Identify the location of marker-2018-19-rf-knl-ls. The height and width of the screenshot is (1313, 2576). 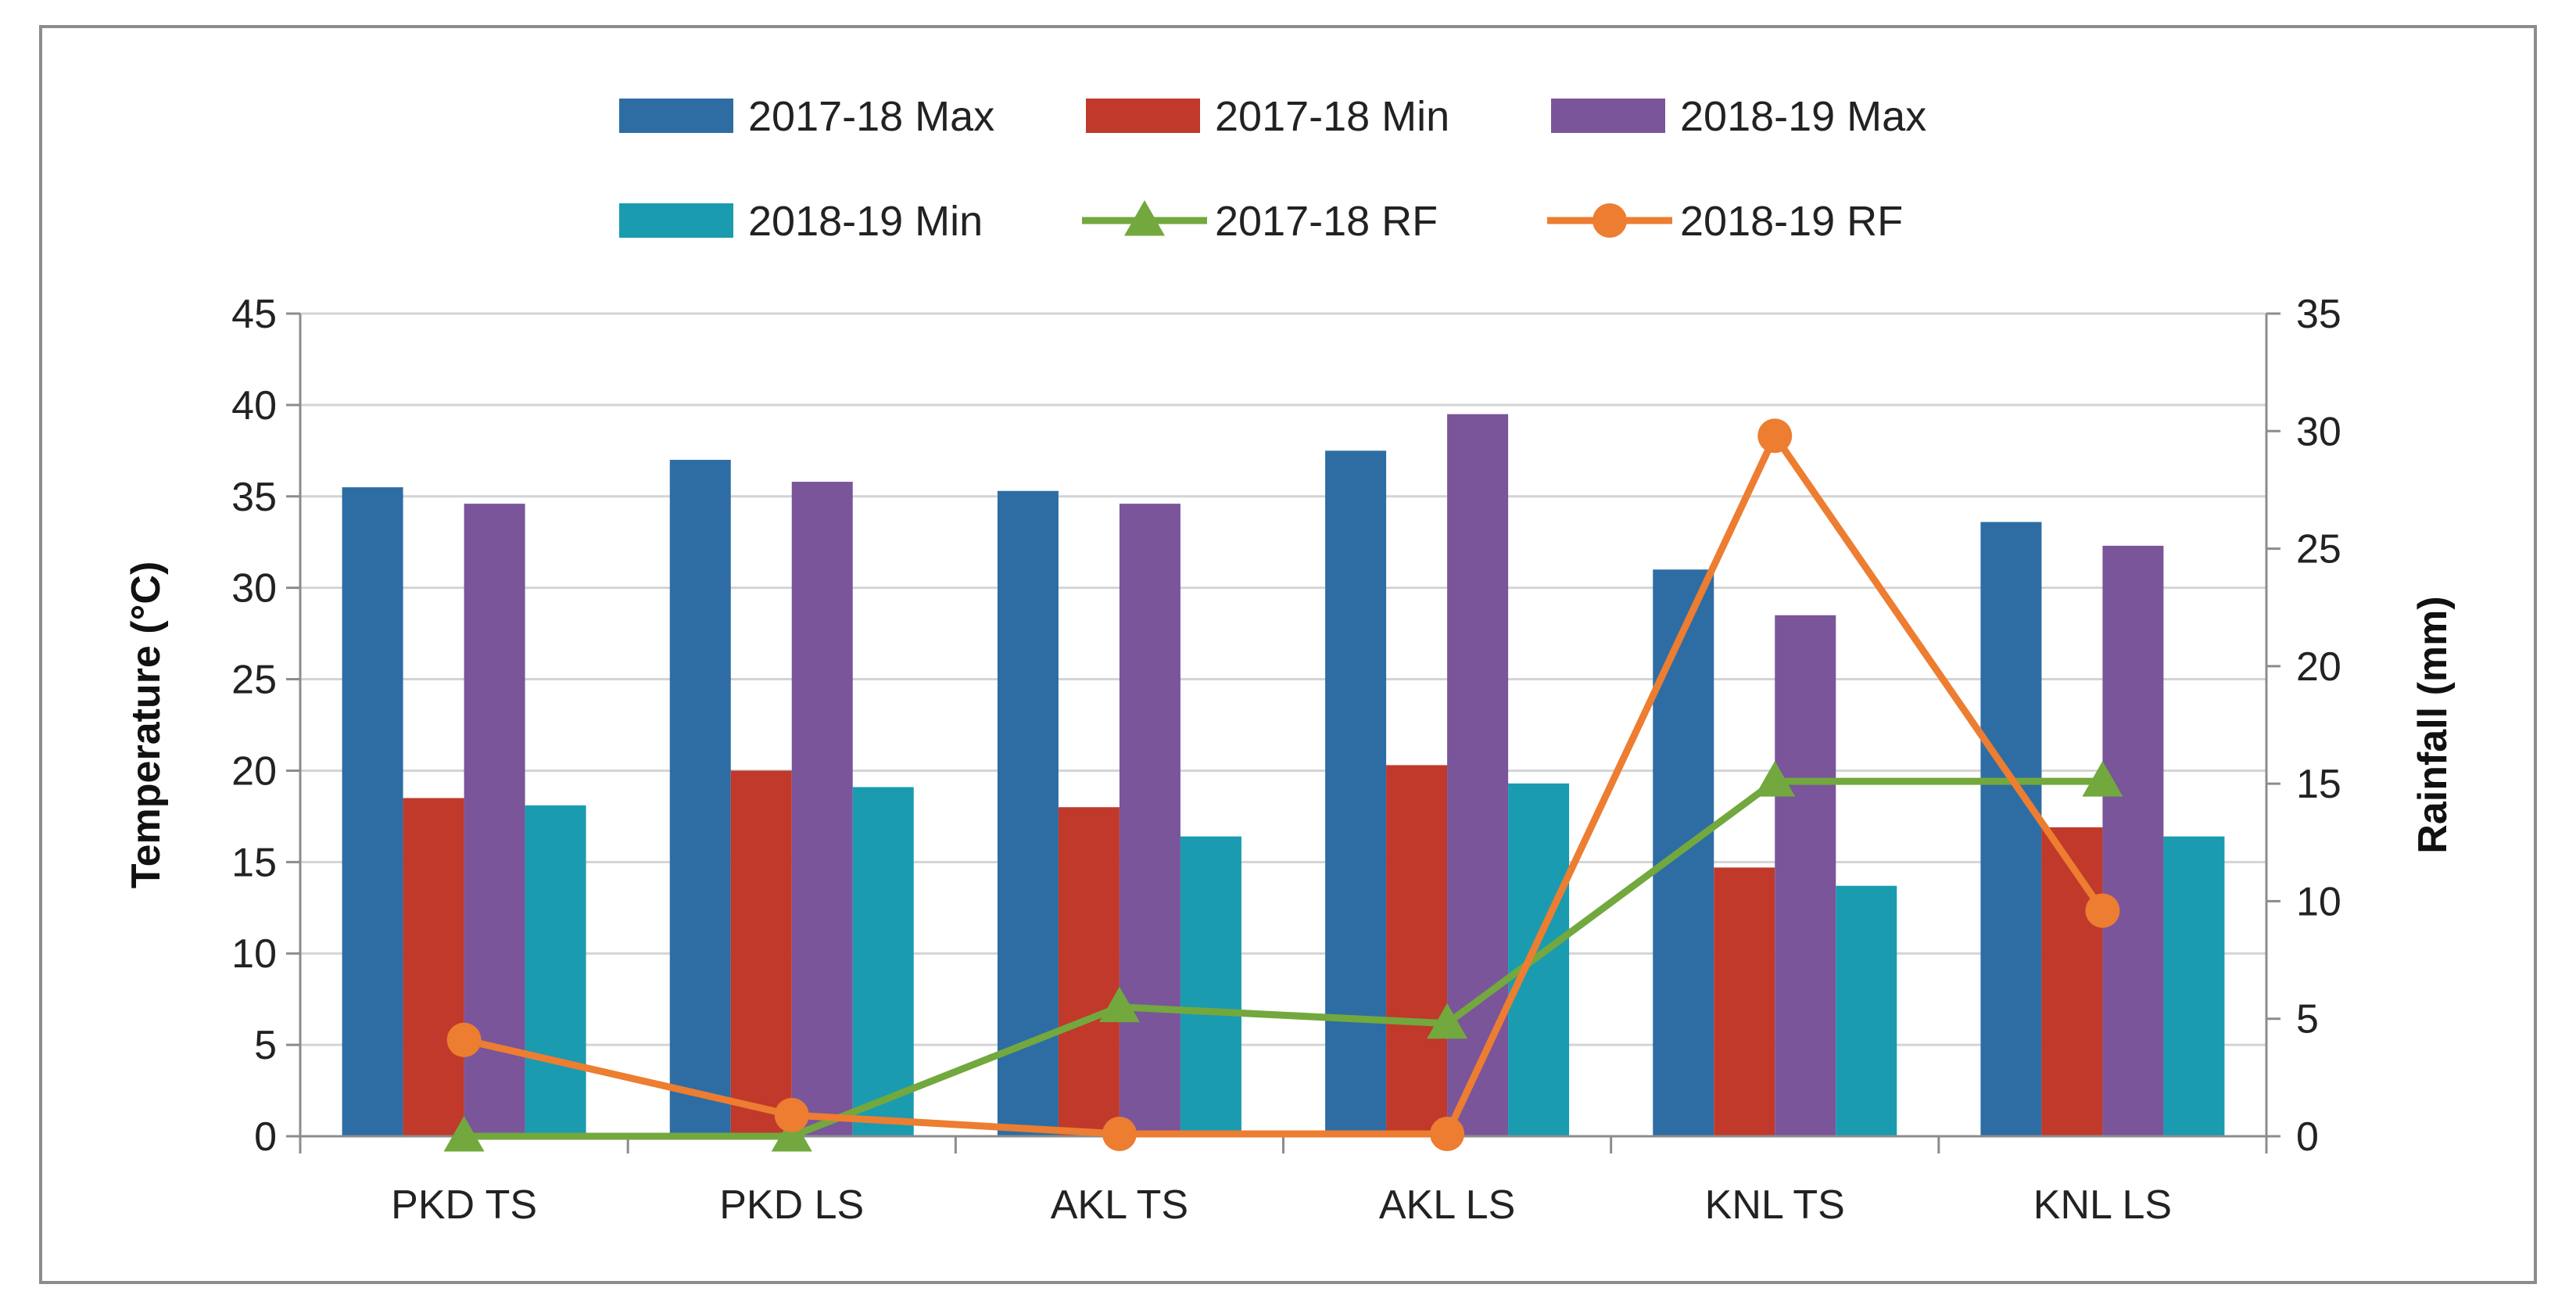
(2102, 910).